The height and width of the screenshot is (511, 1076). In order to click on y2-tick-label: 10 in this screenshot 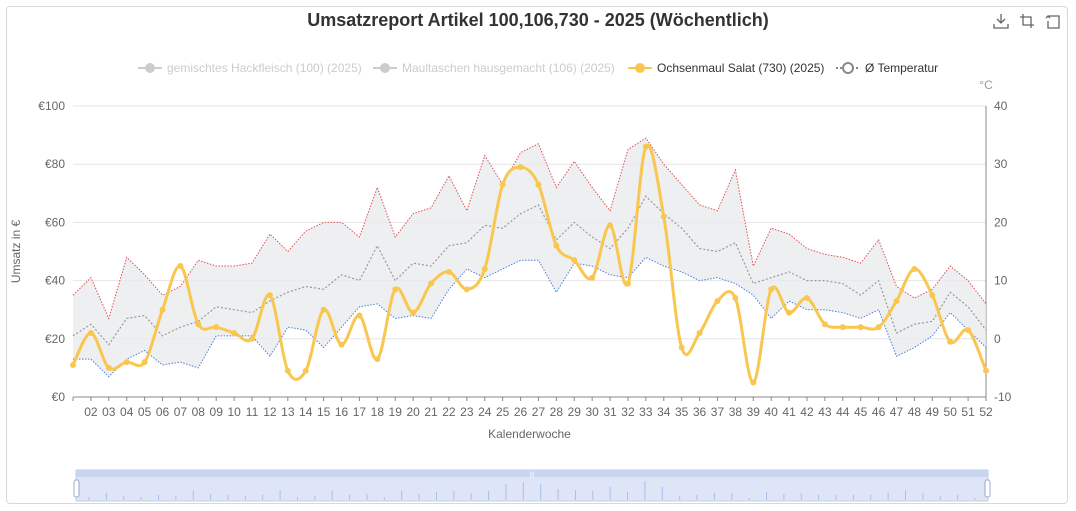, I will do `click(1001, 281)`.